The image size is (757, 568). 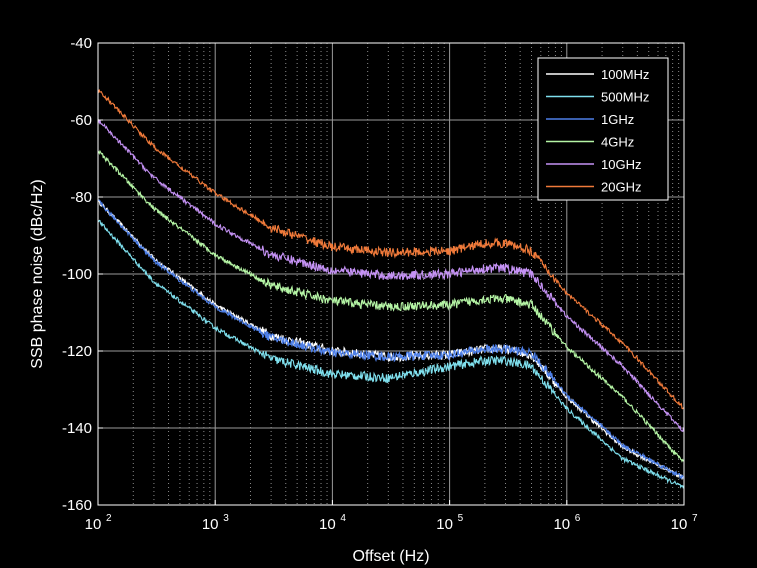 I want to click on y-axis-ticks: -40 -60 -80 -100 -120 -140 -160, so click(x=82, y=274).